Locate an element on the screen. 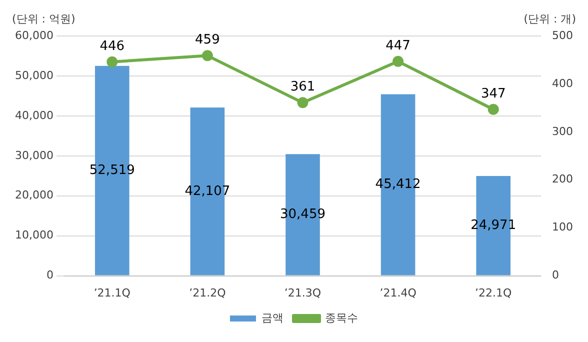 This screenshot has width=588, height=342. x-tick-label: ’21.1Q is located at coordinates (112, 293).